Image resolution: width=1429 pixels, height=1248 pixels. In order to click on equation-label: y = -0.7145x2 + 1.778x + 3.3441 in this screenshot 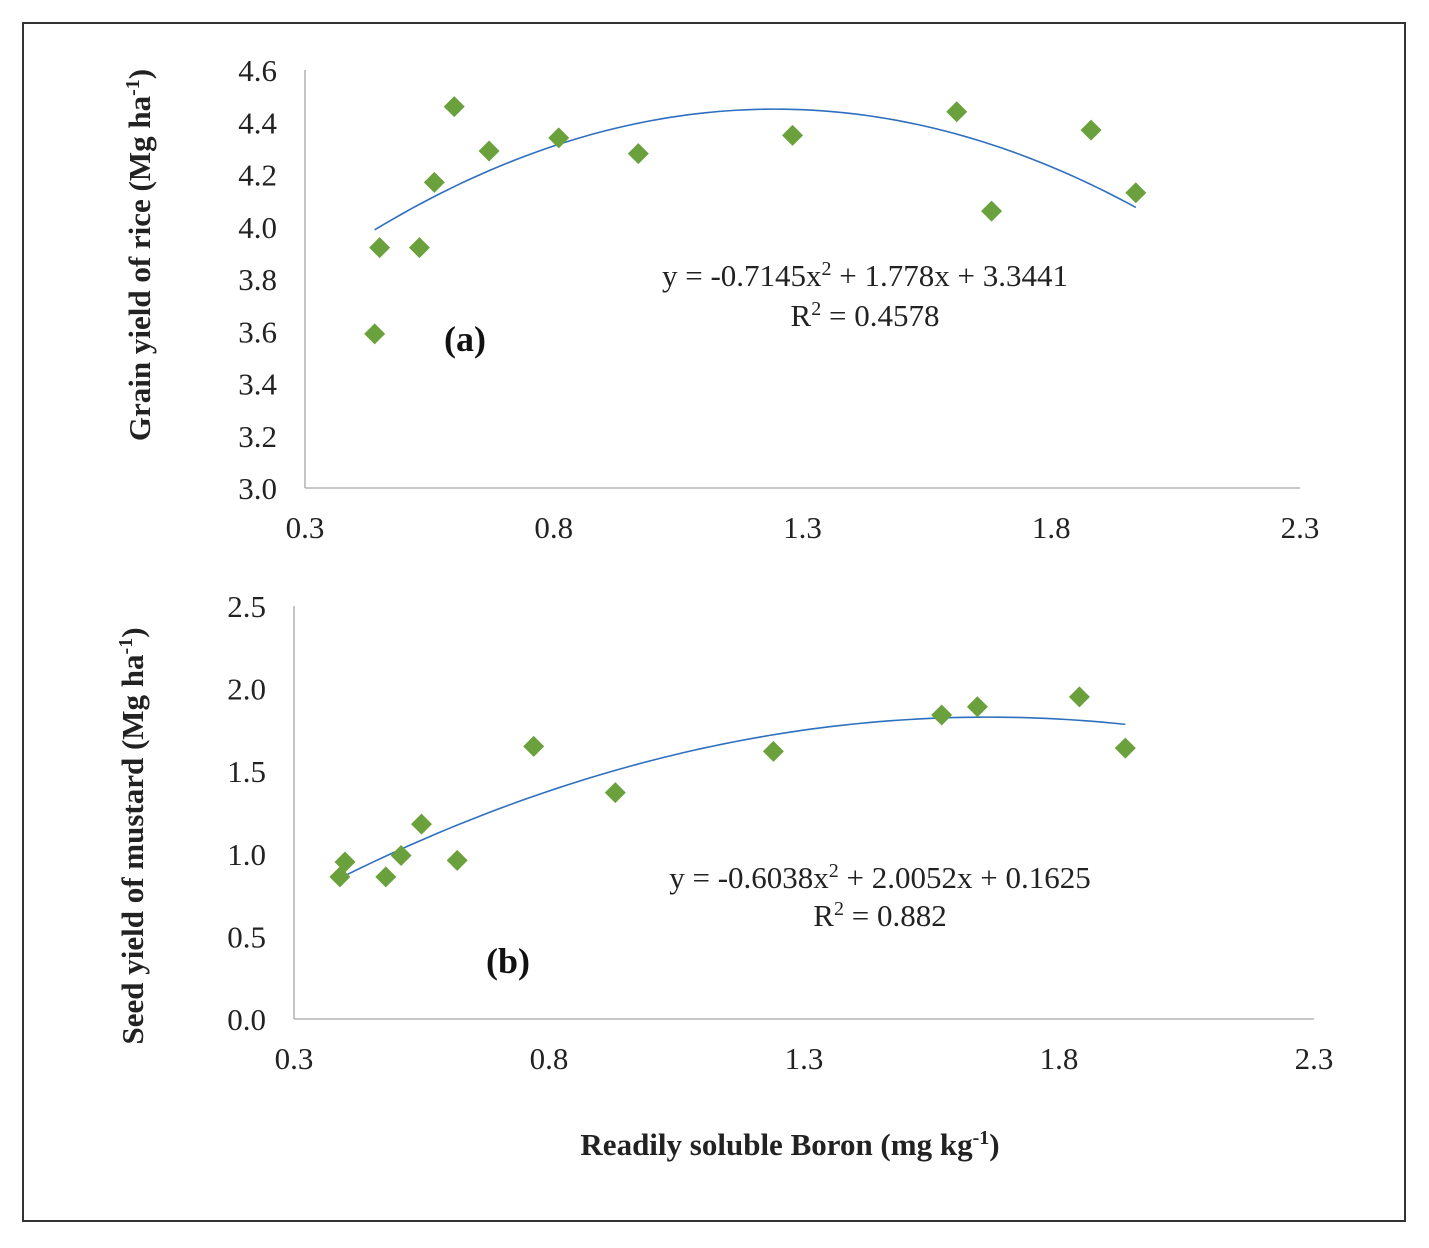, I will do `click(865, 275)`.